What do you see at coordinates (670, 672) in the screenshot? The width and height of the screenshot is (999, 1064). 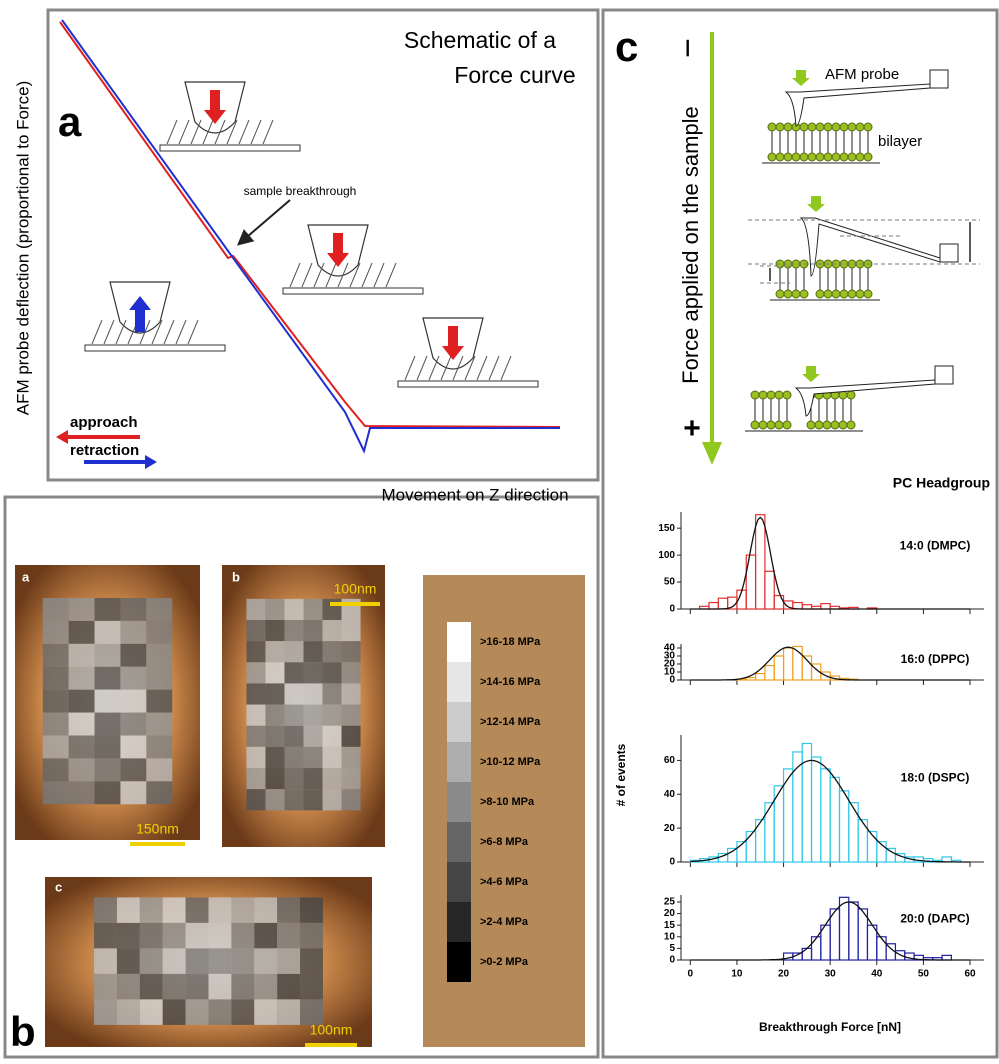 I see `y-tick-label: 10` at bounding box center [670, 672].